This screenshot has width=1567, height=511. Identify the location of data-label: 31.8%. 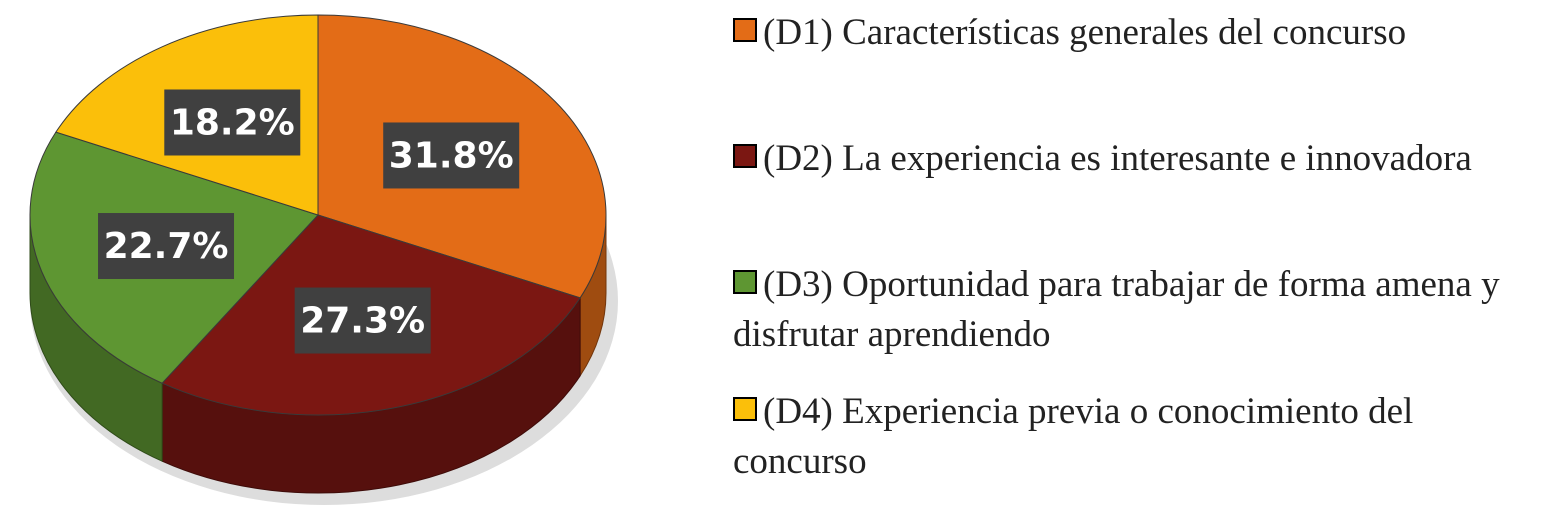
(451, 155).